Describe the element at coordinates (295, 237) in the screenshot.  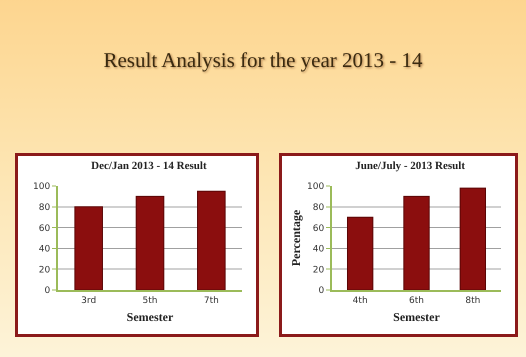
I see `y-axis-title: Percentage` at that location.